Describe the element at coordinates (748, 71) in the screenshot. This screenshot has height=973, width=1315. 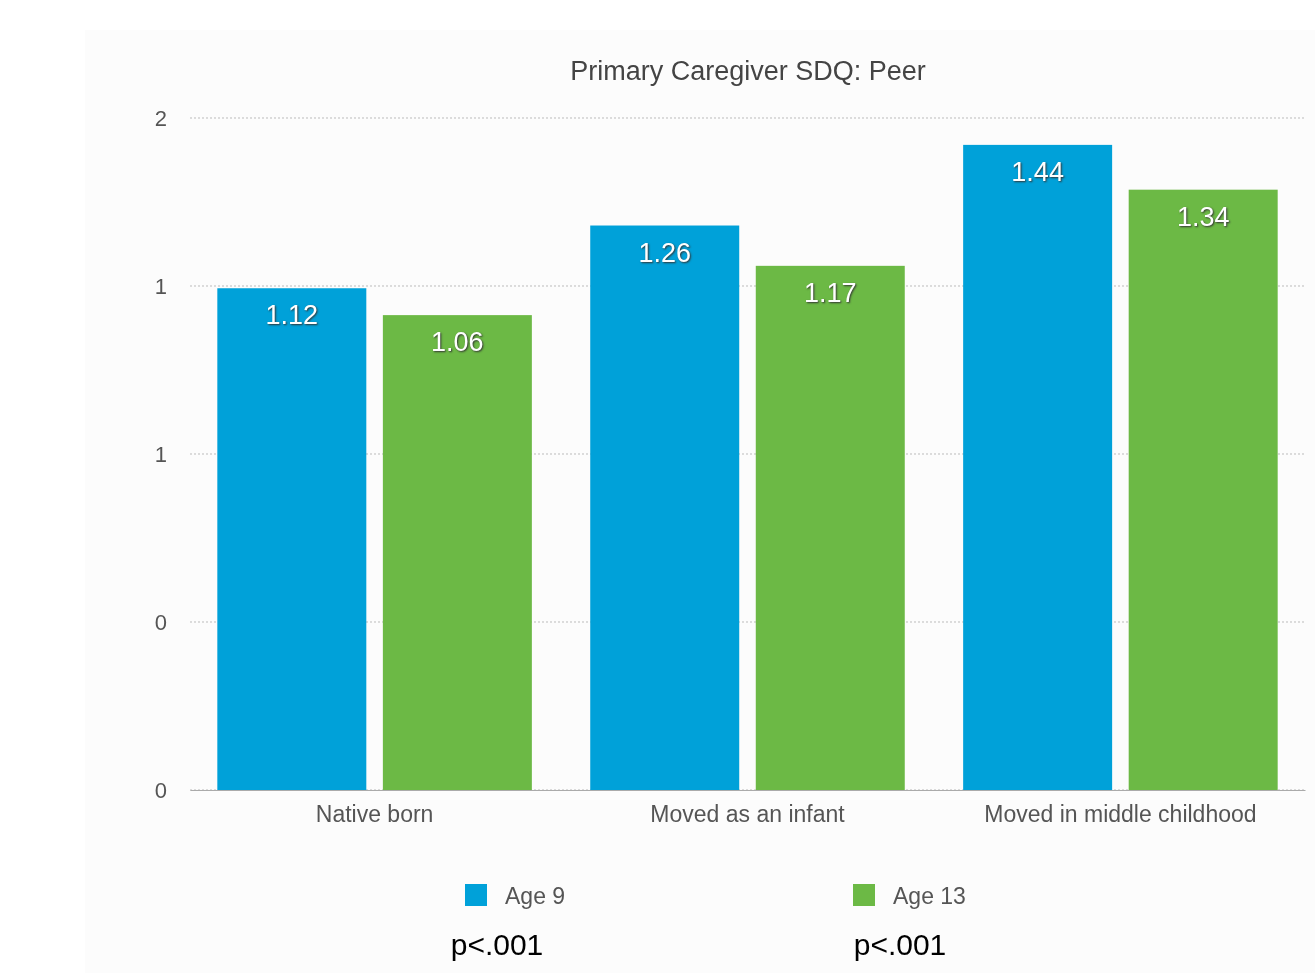
I see `chart-title: Primary Caregiver SDQ: Peer` at that location.